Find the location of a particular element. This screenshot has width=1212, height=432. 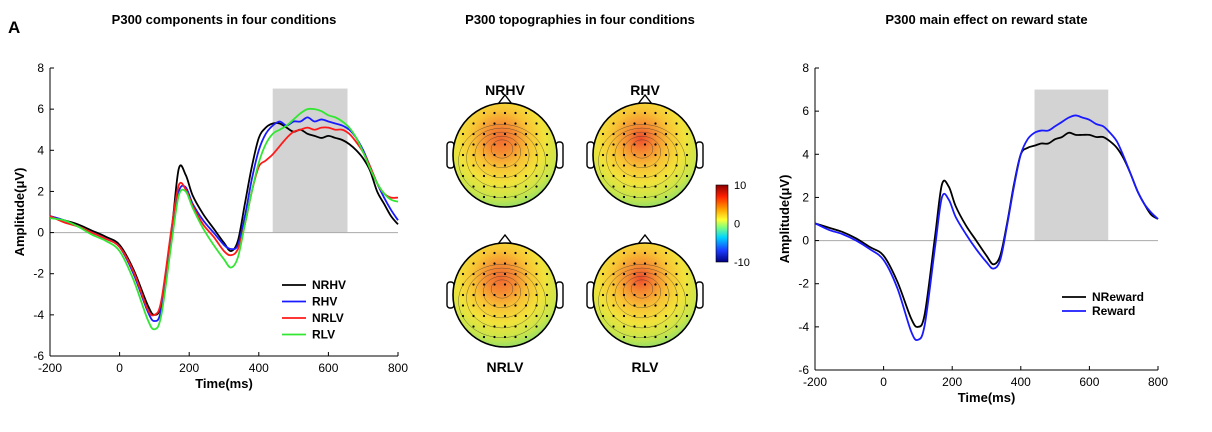

chart-0-y-tick-label: -2 is located at coordinates (38, 274).